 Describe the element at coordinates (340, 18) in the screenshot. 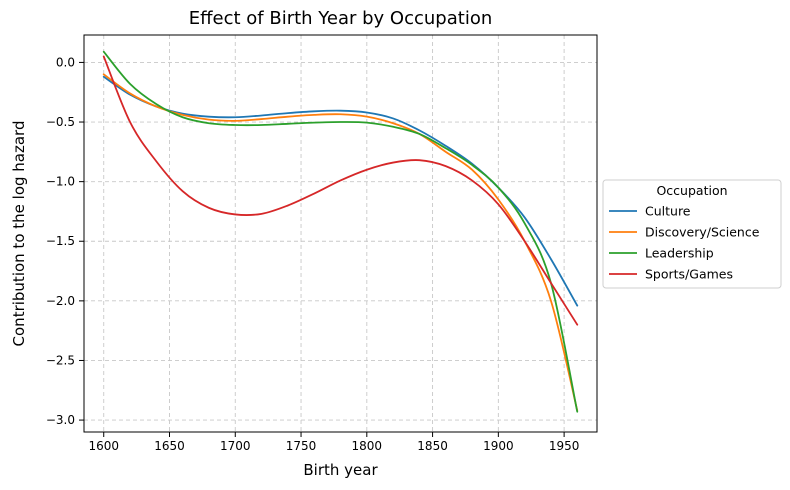

I see `chart-title: Effect of Birth Year by Occupation` at that location.